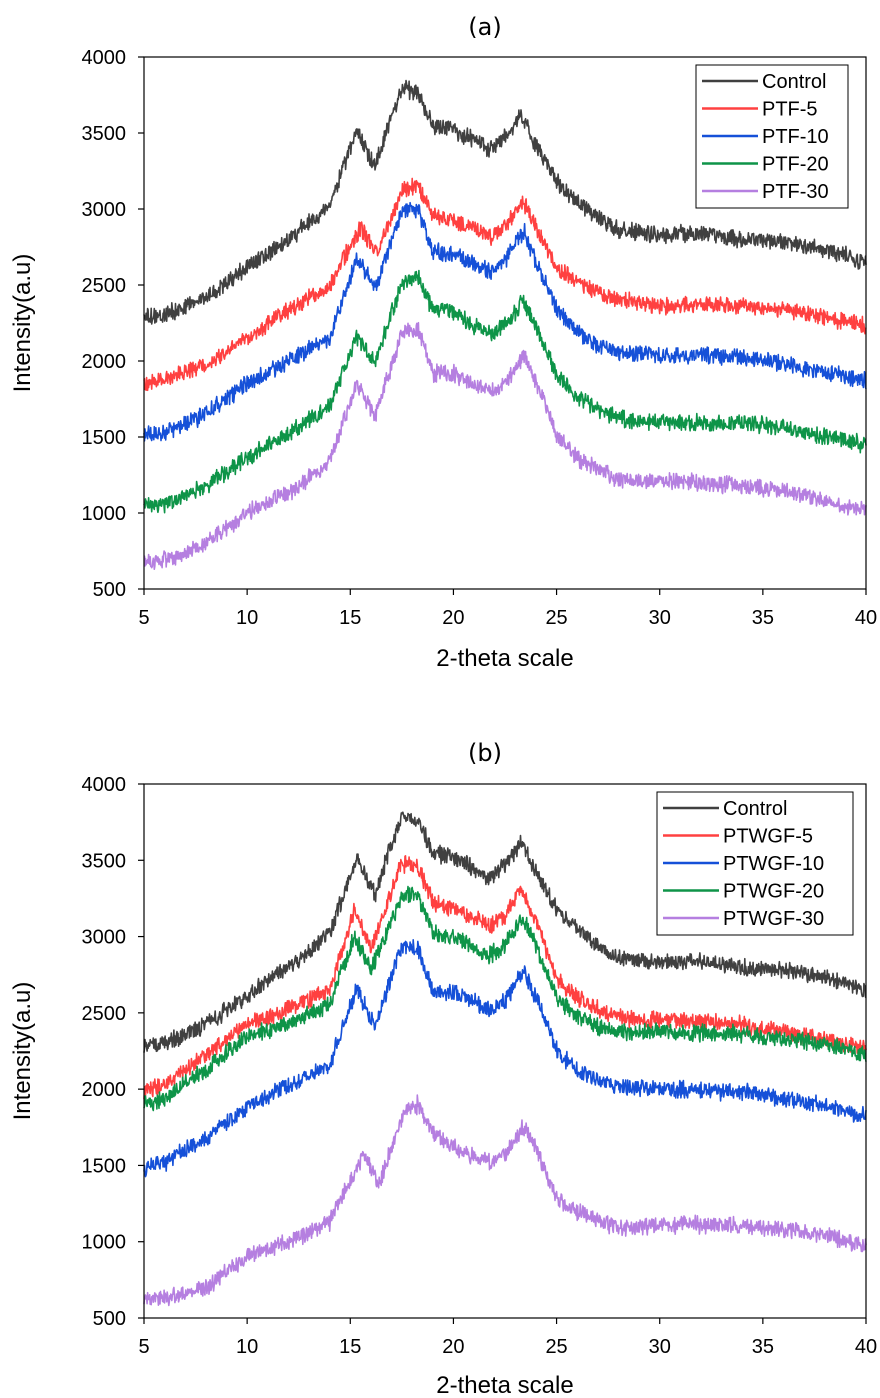 Image resolution: width=880 pixels, height=1398 pixels. Describe the element at coordinates (790, 110) in the screenshot. I see `legend-label: PTF-5` at that location.